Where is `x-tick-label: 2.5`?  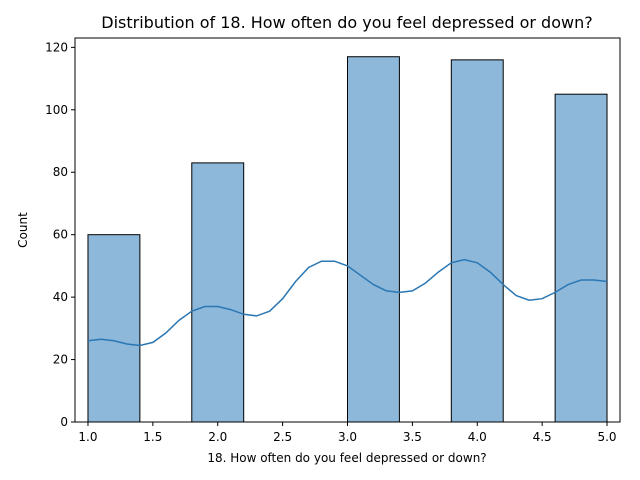 x-tick-label: 2.5 is located at coordinates (282, 437).